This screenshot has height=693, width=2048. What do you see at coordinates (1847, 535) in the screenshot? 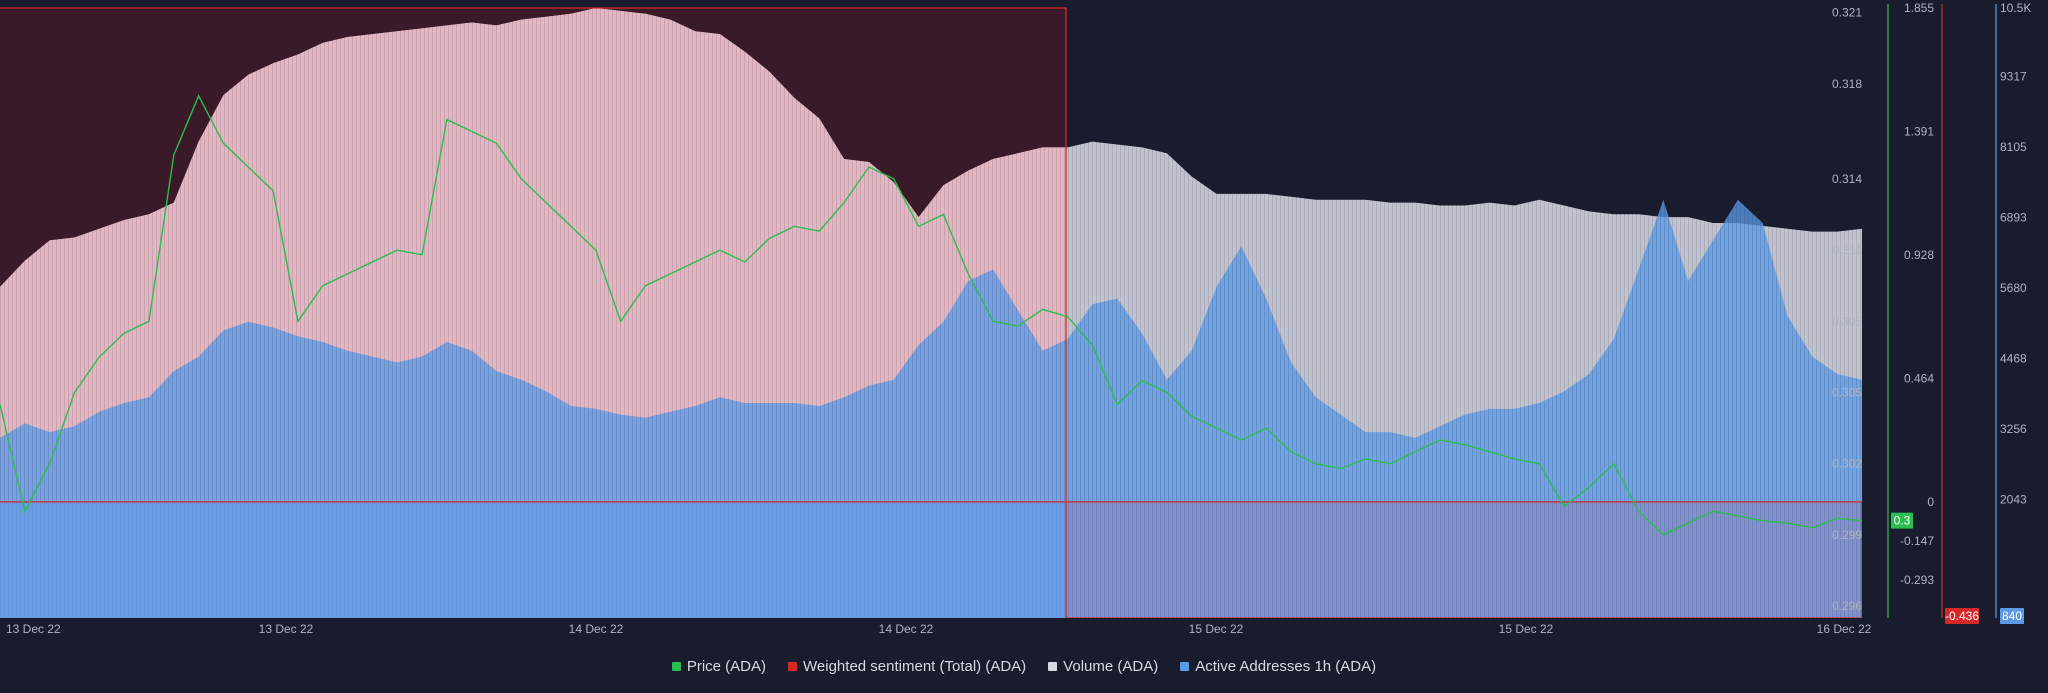
I see `price-tick-label: 0.299` at bounding box center [1847, 535].